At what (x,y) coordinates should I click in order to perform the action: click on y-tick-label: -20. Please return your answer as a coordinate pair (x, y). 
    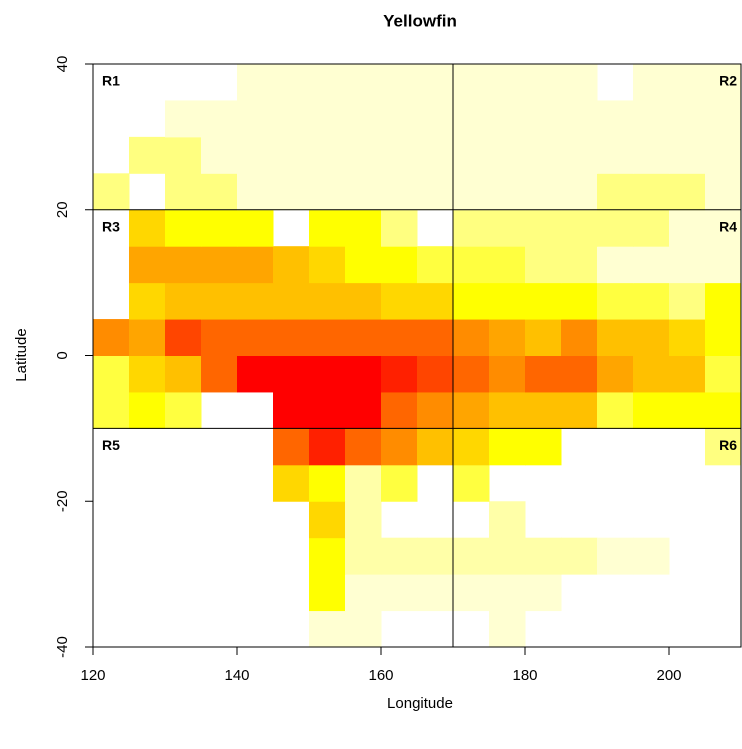
    Looking at the image, I should click on (62, 501).